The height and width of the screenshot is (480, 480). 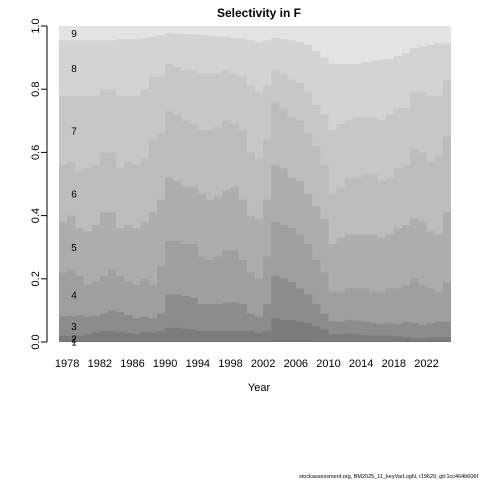 I want to click on y-tick-label: 0.2, so click(x=36, y=278).